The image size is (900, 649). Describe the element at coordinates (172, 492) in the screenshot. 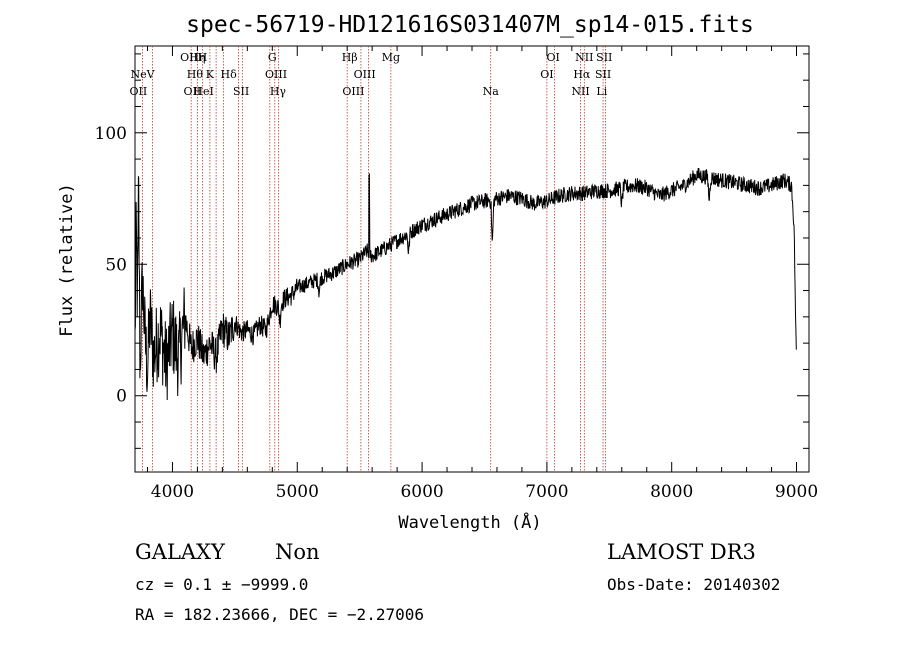

I see `x-tick-label-4000: 4000` at that location.